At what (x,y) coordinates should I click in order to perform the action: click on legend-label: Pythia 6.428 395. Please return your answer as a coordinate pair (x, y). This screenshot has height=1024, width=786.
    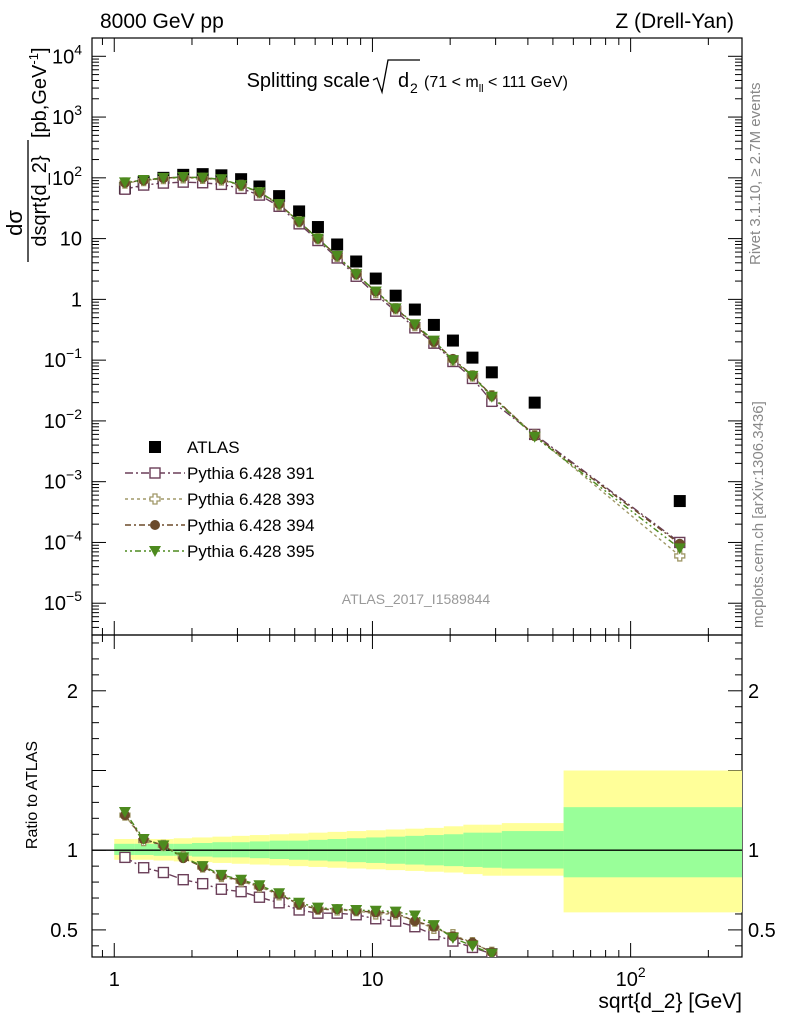
    Looking at the image, I should click on (251, 551).